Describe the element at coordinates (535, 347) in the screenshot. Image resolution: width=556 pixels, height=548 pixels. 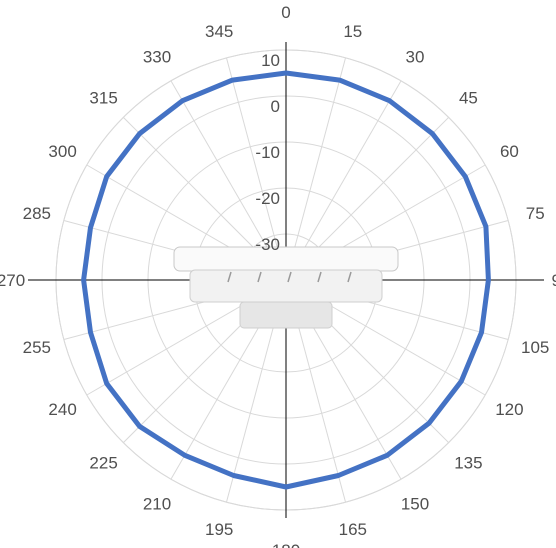
I see `angle-tick-label: 105` at that location.